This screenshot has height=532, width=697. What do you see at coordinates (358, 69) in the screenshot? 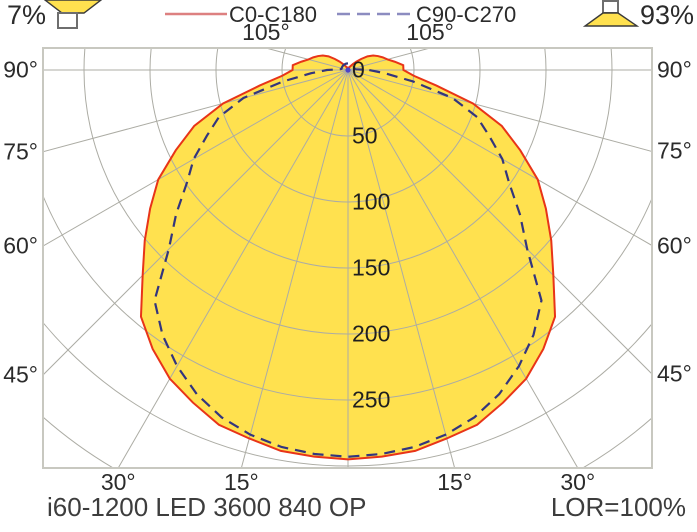
I see `radial-tick-label: 0` at bounding box center [358, 69].